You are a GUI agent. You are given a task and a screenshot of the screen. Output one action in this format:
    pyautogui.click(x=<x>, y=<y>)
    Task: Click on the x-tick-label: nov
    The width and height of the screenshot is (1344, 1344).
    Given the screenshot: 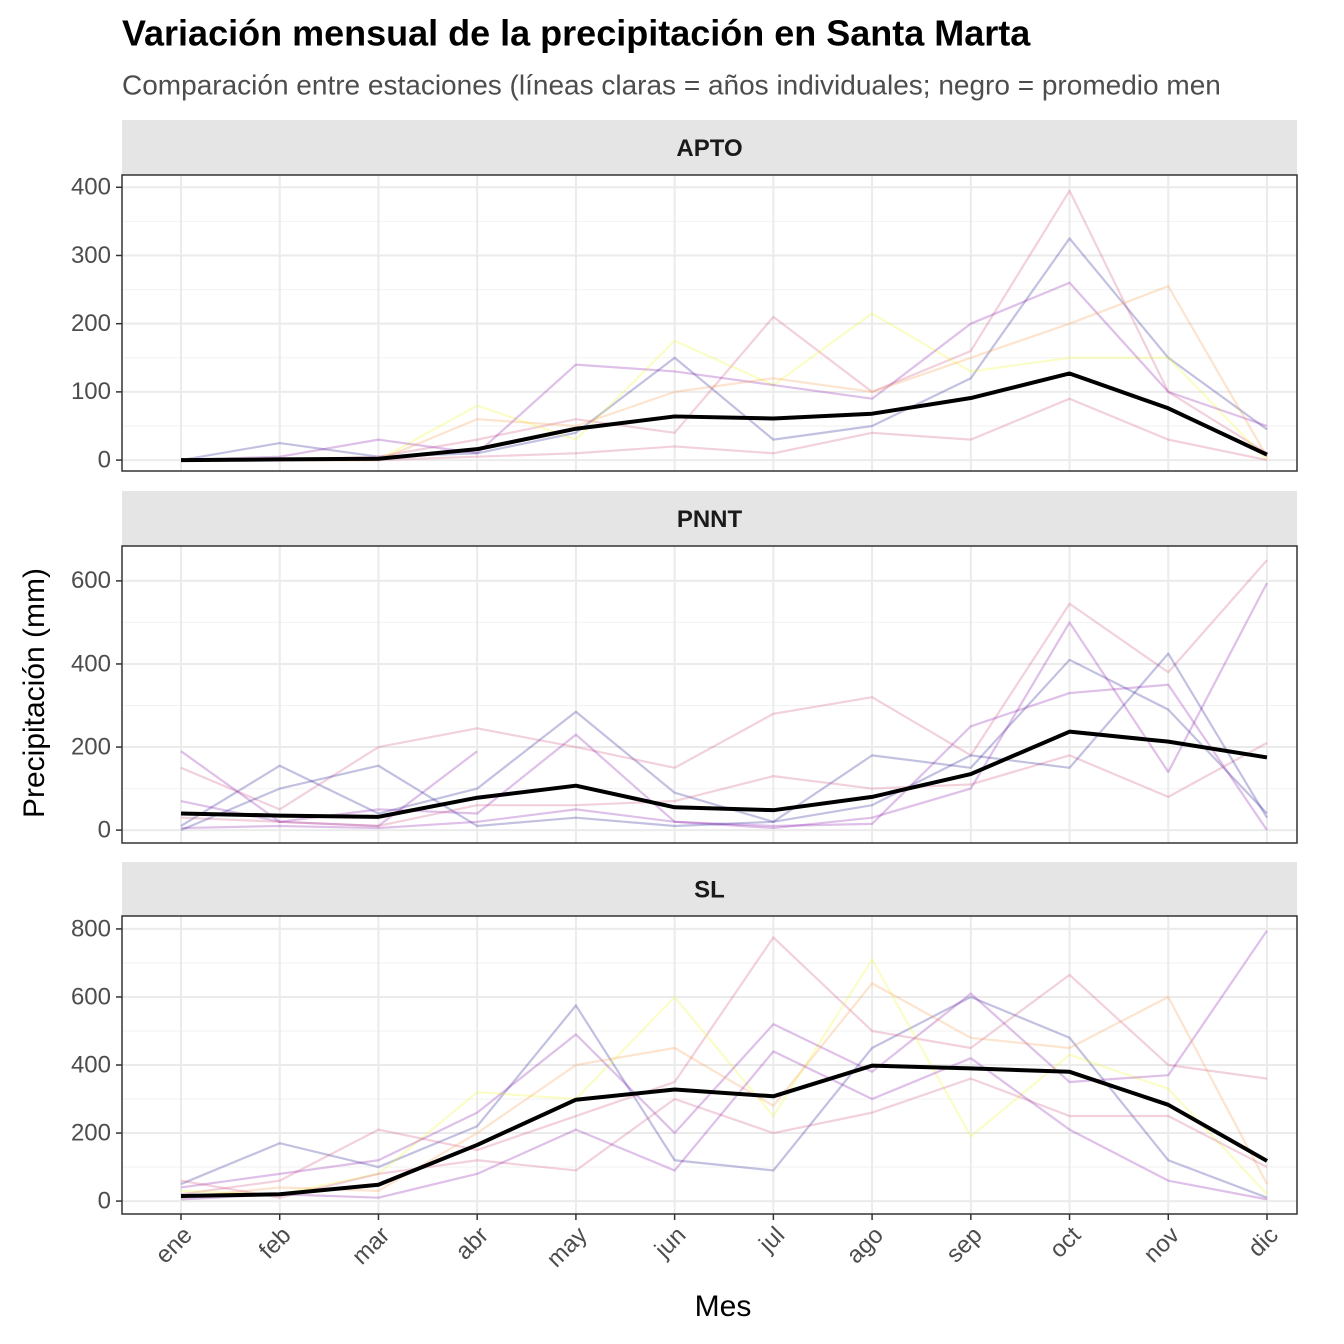 What is the action you would take?
    pyautogui.click(x=1162, y=1245)
    